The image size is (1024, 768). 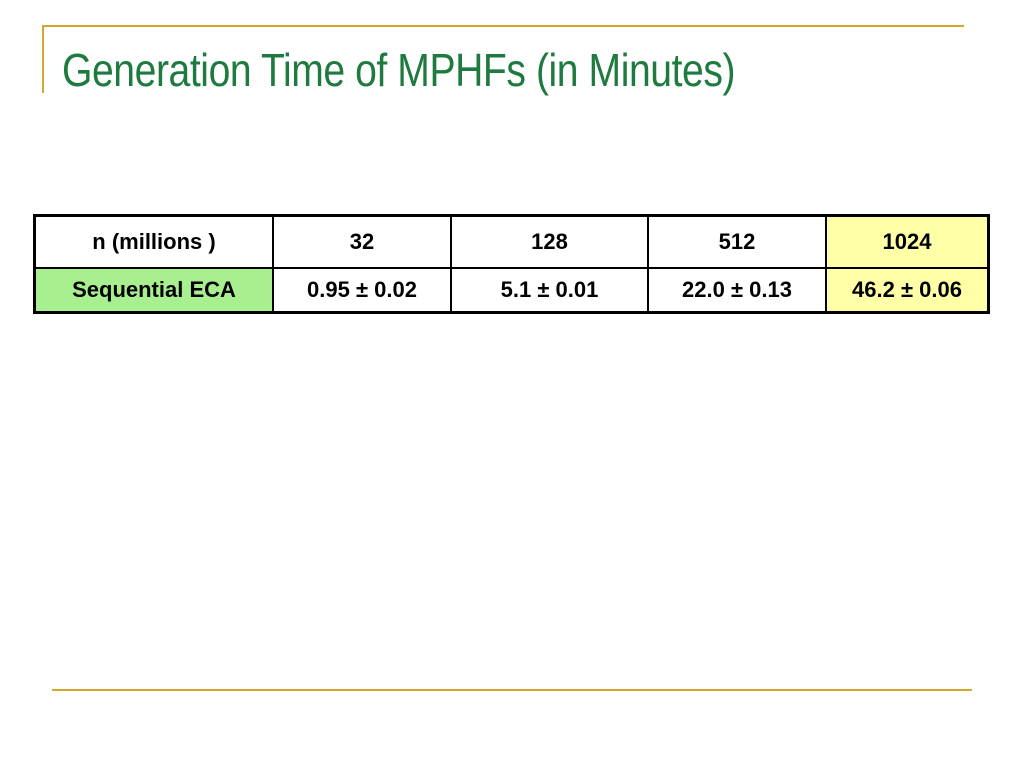 What do you see at coordinates (907, 241) in the screenshot?
I see `header-cell-1024: 1024` at bounding box center [907, 241].